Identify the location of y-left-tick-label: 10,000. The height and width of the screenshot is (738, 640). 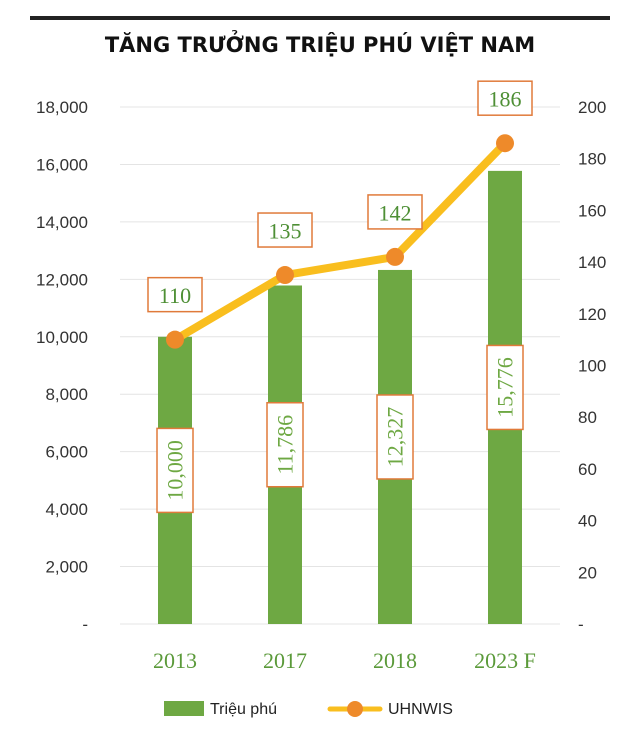
(62, 337).